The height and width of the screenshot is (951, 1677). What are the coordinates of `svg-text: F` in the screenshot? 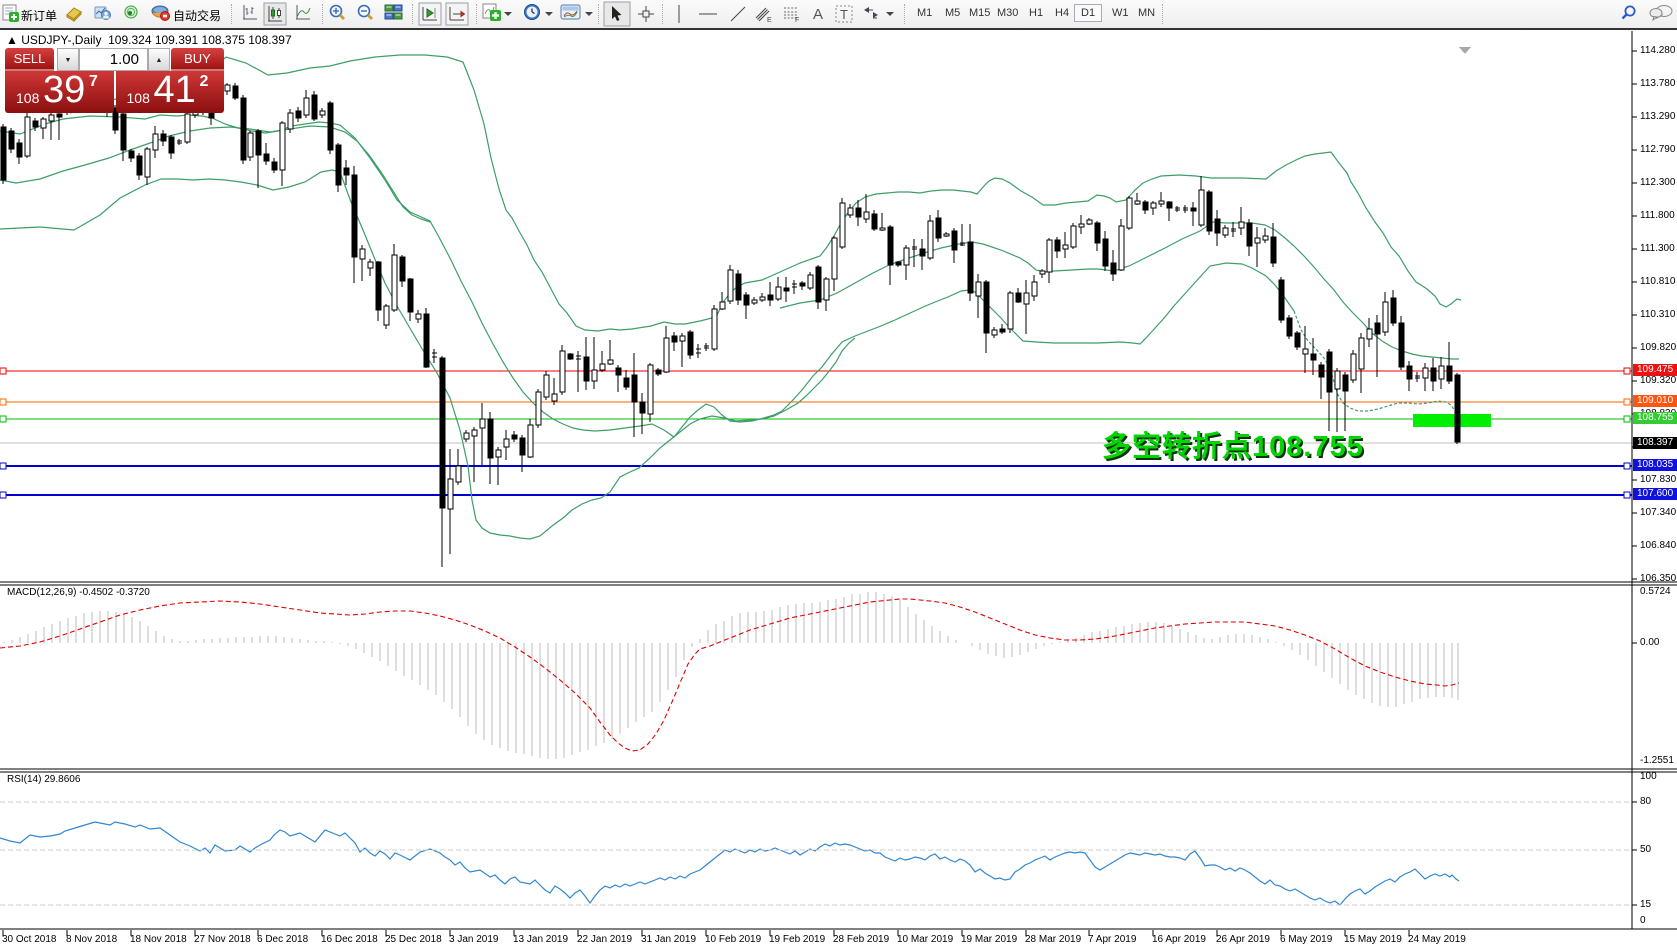 It's located at (797, 20).